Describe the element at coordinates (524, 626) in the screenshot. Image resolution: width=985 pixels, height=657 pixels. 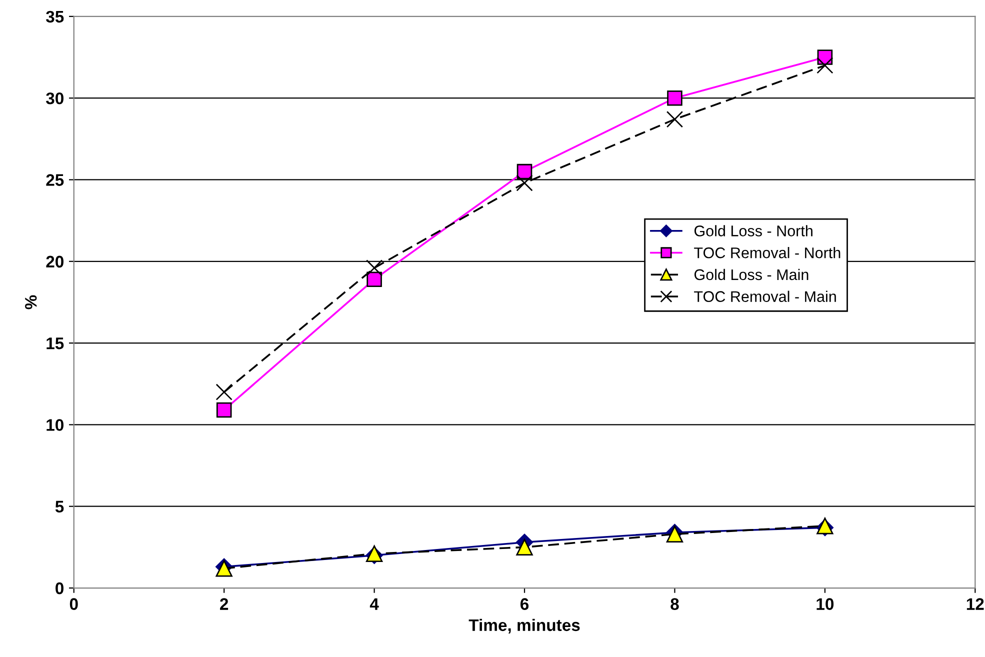
I see `x-axis-title: Time, minutes` at that location.